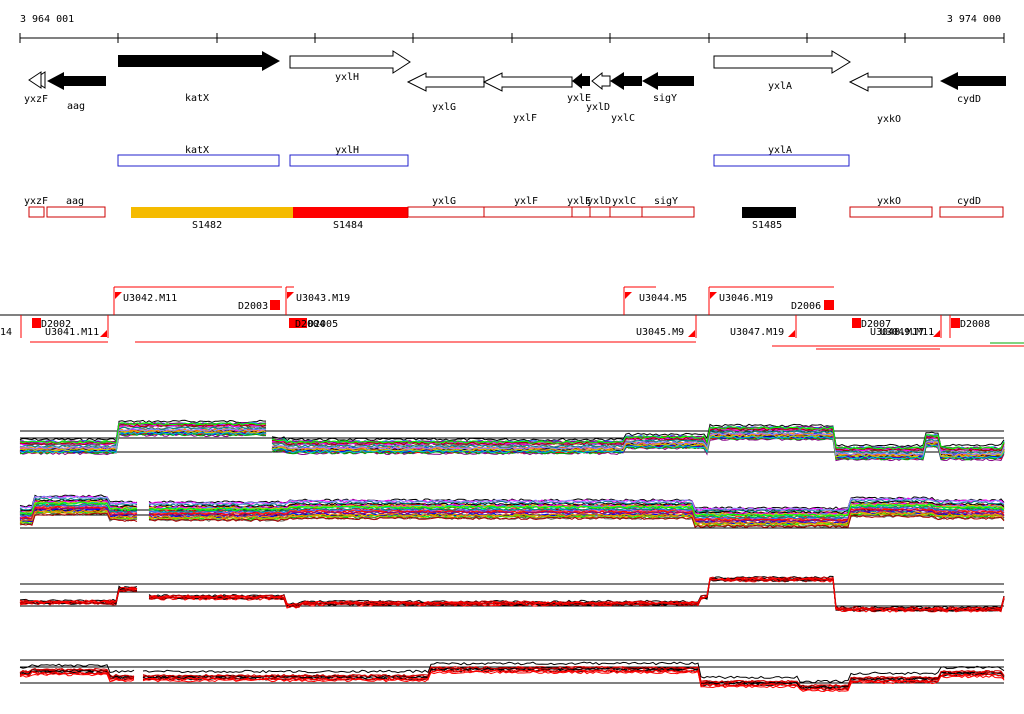 This screenshot has width=1024, height=714. I want to click on segment-label-S1484: S1484, so click(348, 225).